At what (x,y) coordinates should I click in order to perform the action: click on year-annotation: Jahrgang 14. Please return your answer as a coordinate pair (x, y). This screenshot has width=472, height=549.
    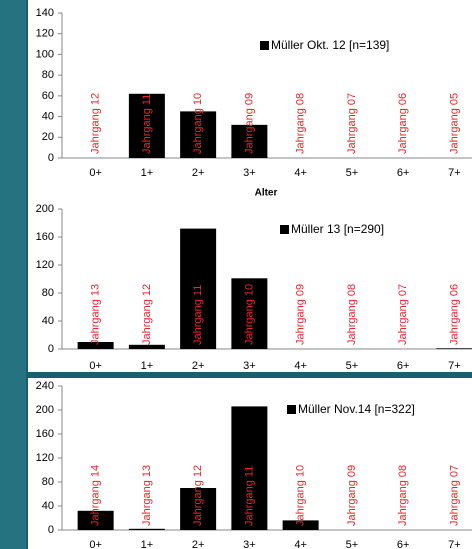
    Looking at the image, I should click on (96, 495).